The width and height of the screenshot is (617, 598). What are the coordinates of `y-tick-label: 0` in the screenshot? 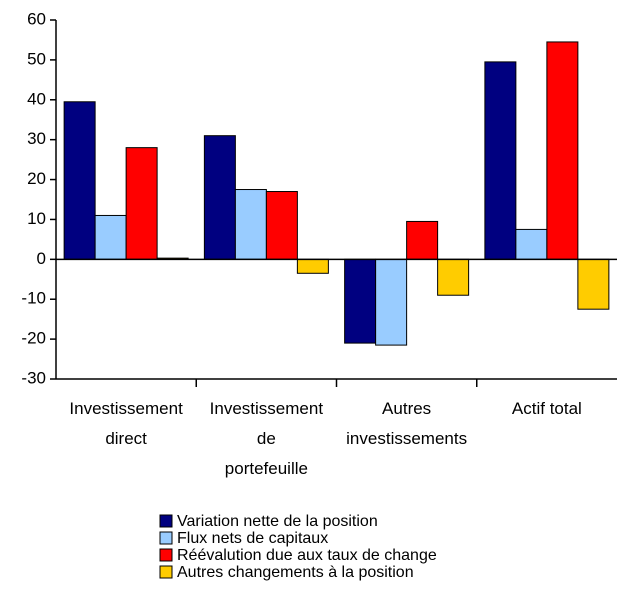 It's located at (41, 258).